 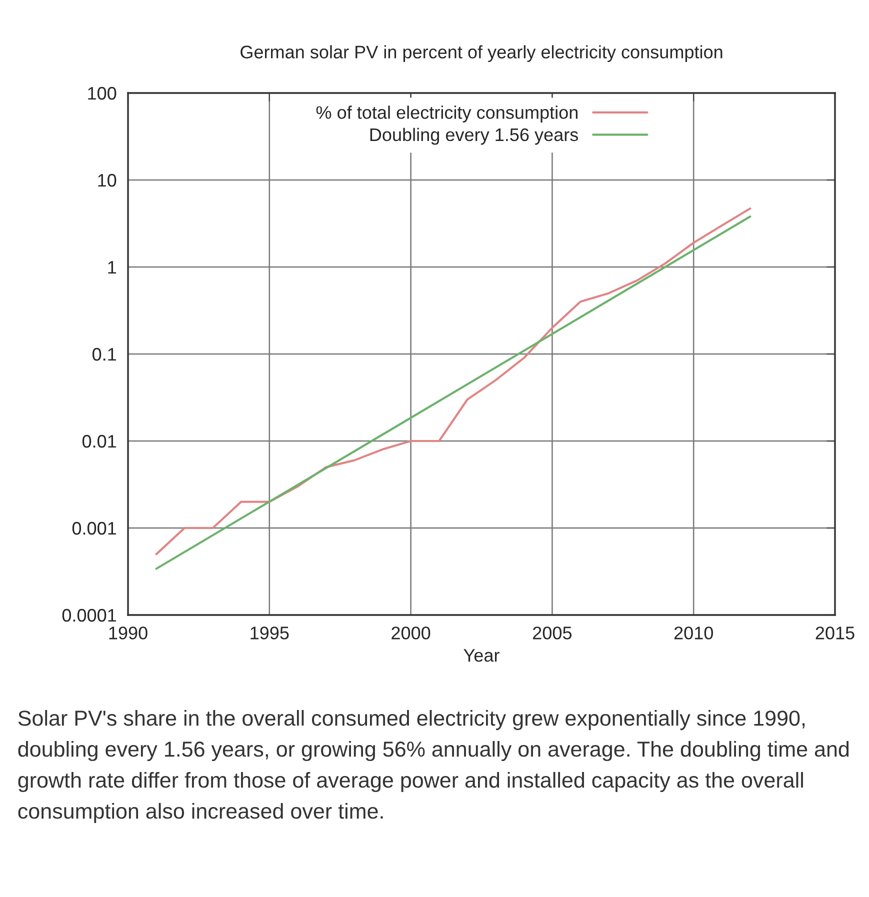 What do you see at coordinates (104, 354) in the screenshot?
I see `y-tick-label: 0.1` at bounding box center [104, 354].